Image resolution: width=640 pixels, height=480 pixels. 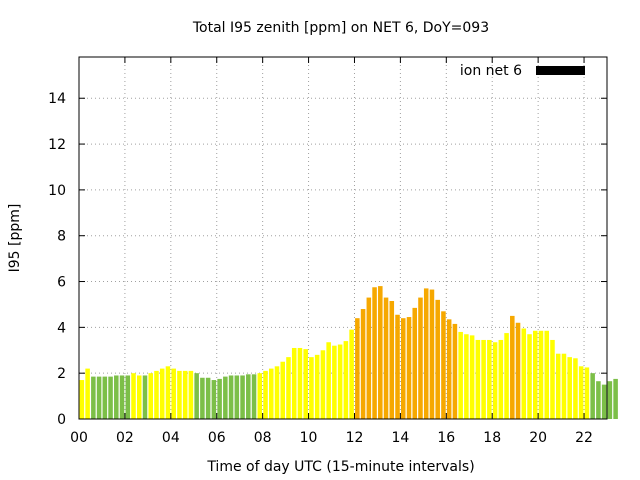 What do you see at coordinates (560, 70) in the screenshot?
I see `legend-swatch` at bounding box center [560, 70].